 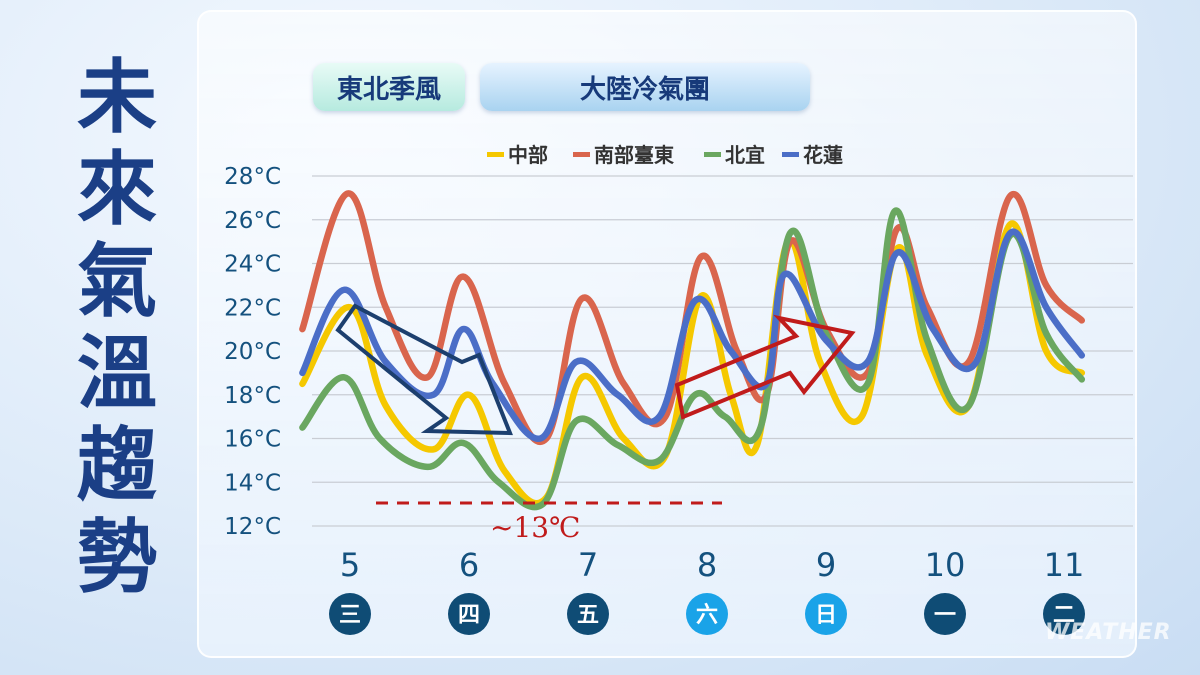 What do you see at coordinates (634, 155) in the screenshot?
I see `legend-label: 南部臺東` at bounding box center [634, 155].